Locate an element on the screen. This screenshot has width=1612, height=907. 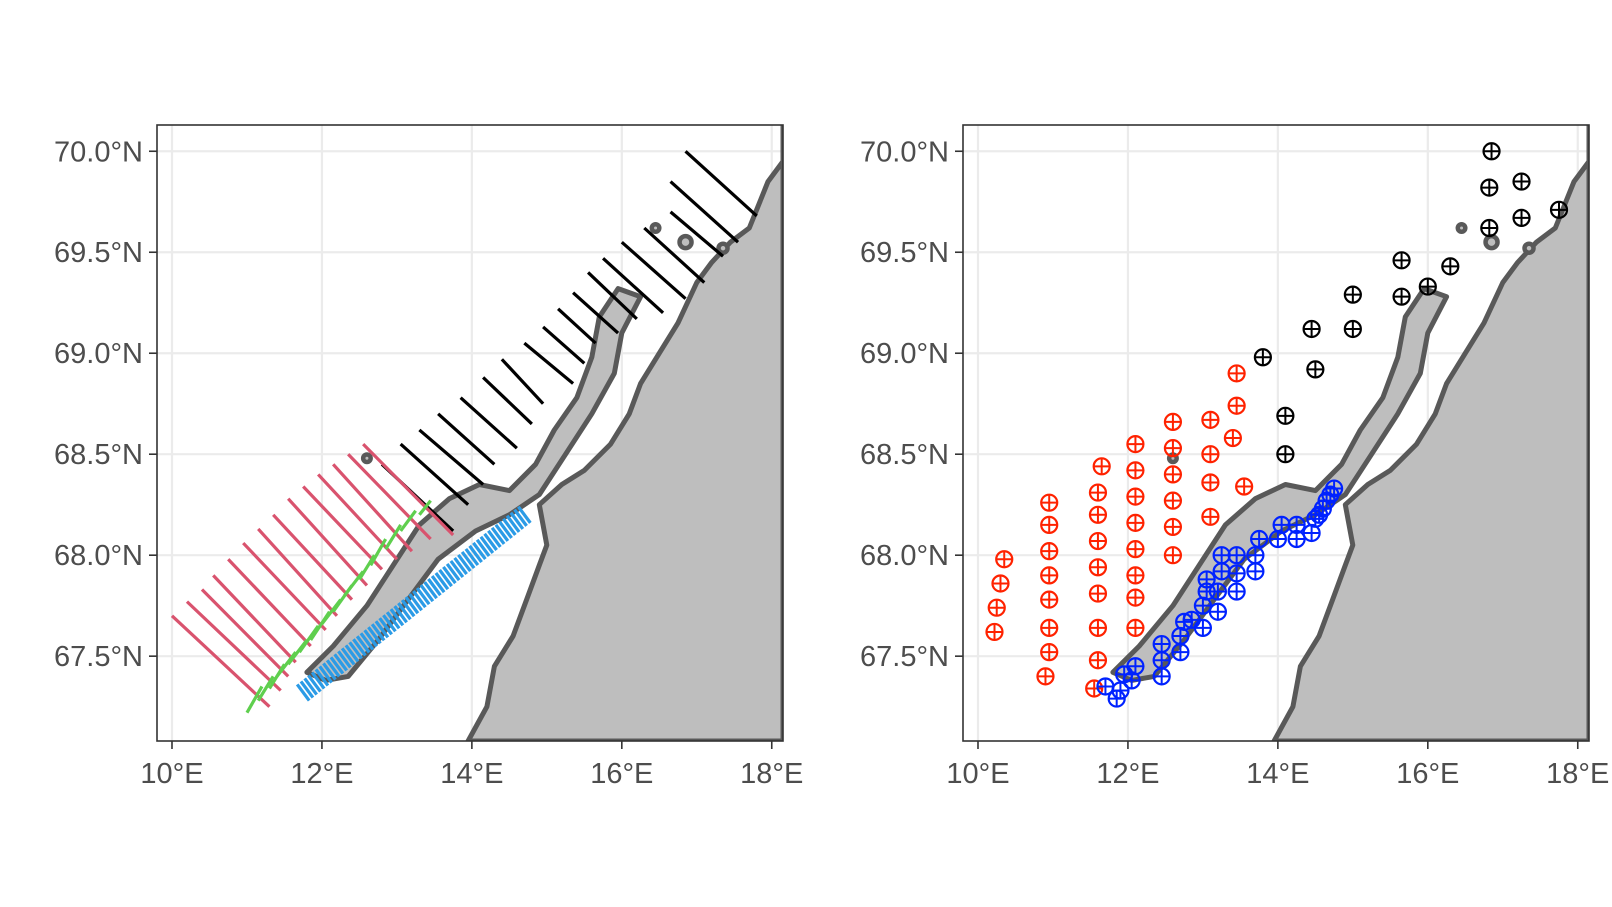
lofoten-vesteralen-islands is located at coordinates (1280, 484).